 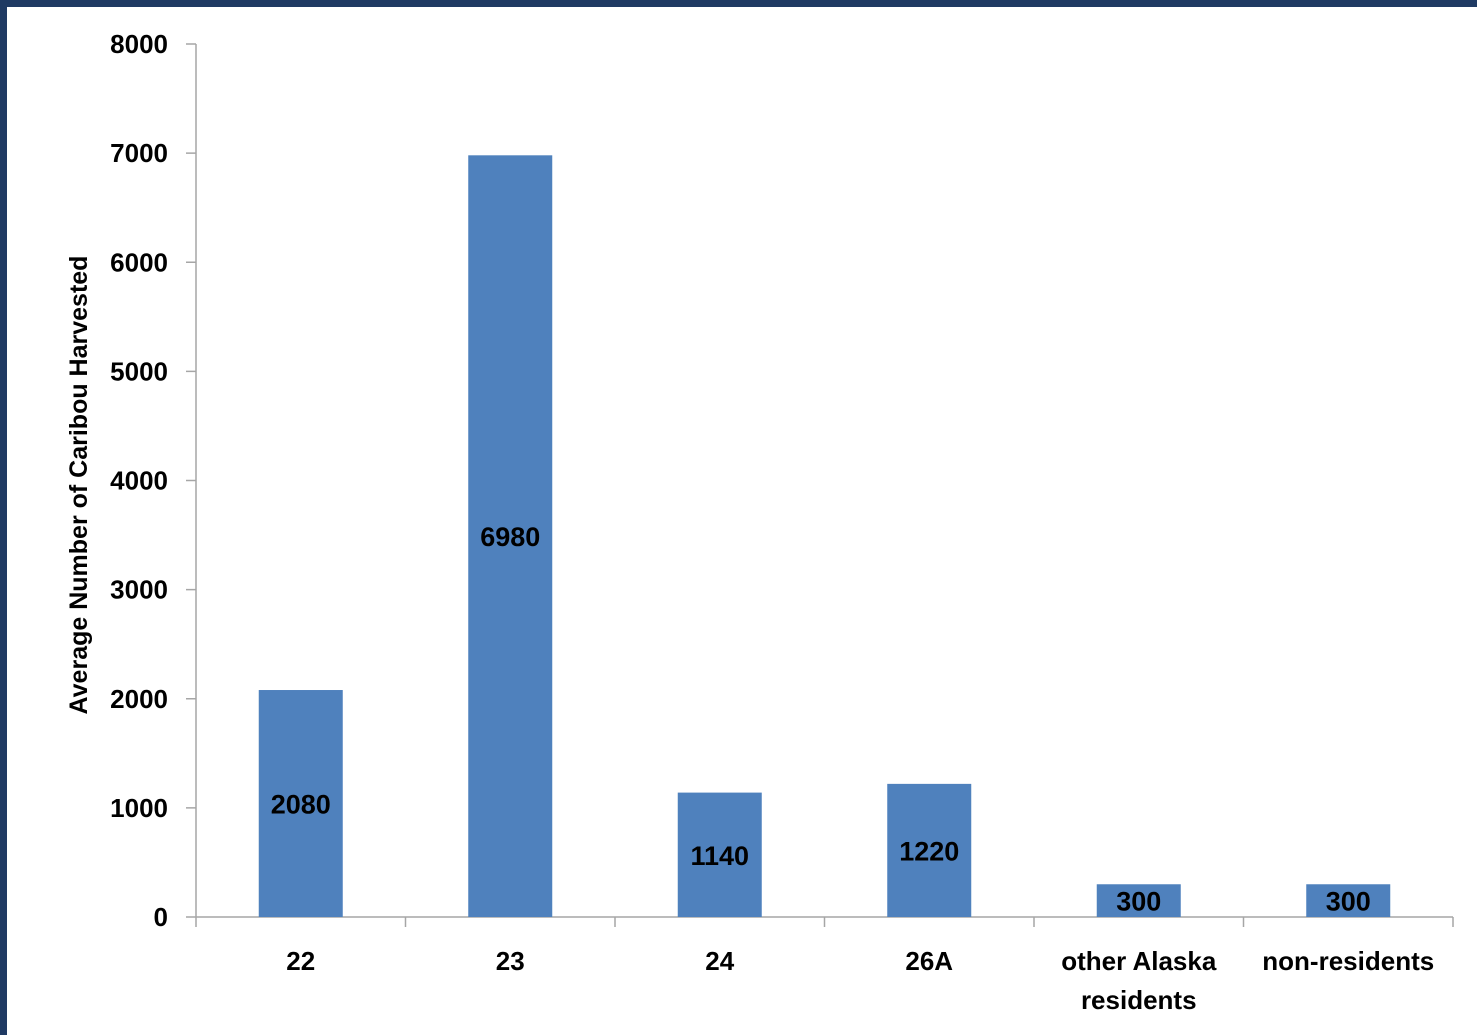 What do you see at coordinates (79, 485) in the screenshot?
I see `y-axis-title: Average Number of Caribou Harvested` at bounding box center [79, 485].